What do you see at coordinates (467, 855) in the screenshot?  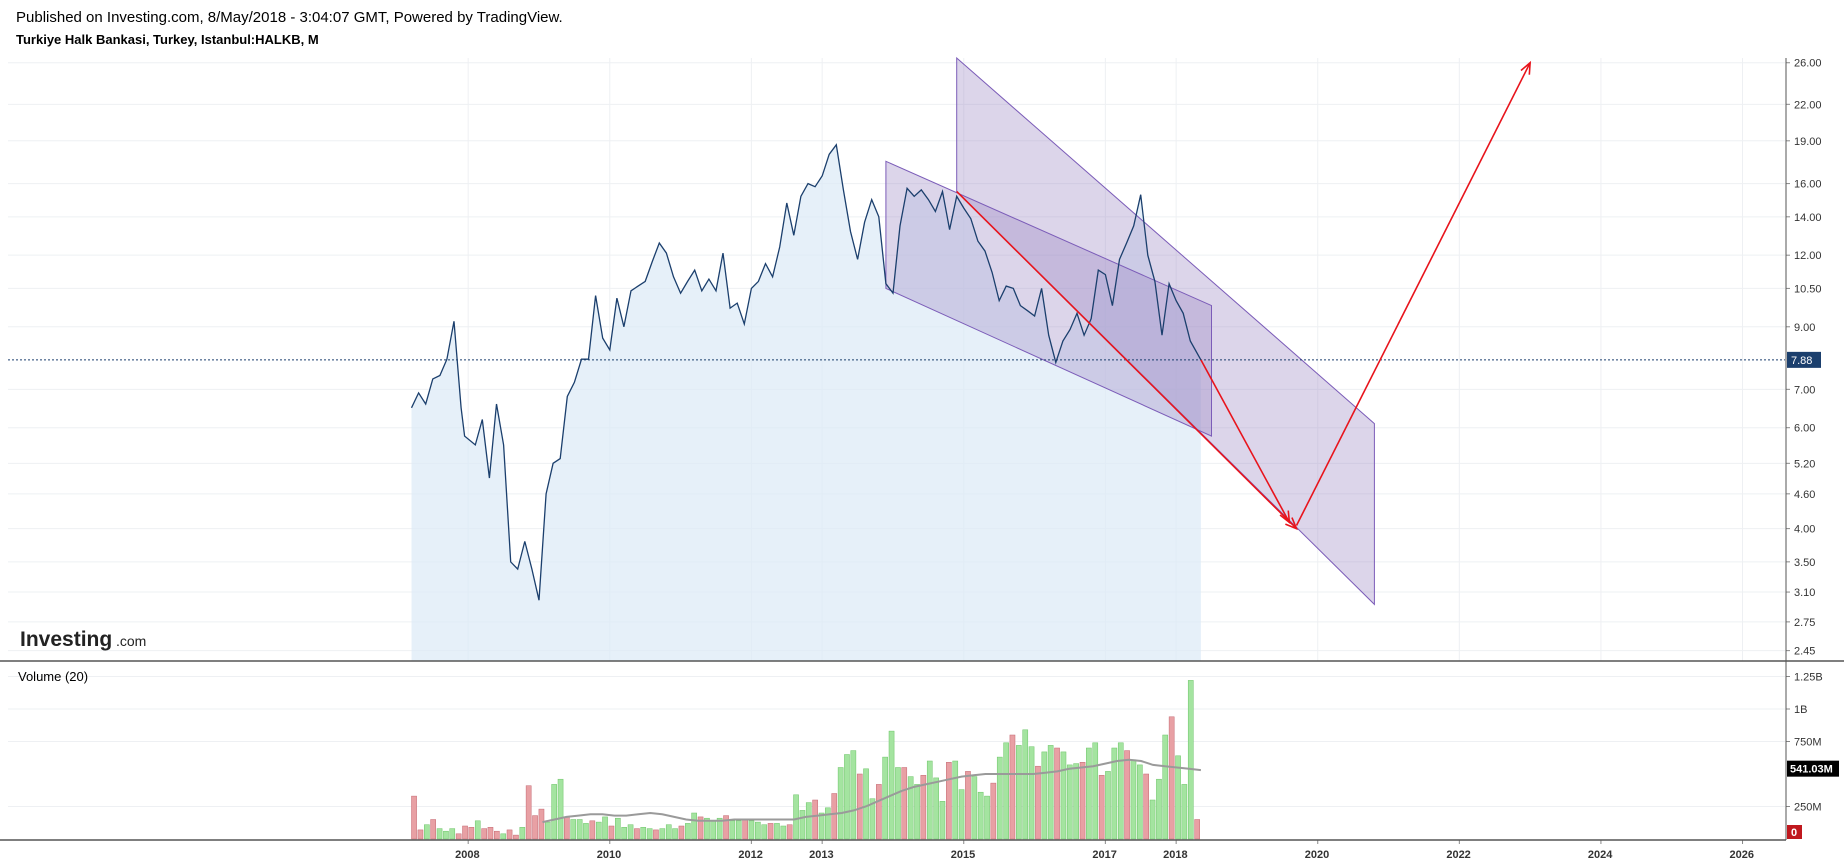 I see `time-tick-label: 2008` at bounding box center [467, 855].